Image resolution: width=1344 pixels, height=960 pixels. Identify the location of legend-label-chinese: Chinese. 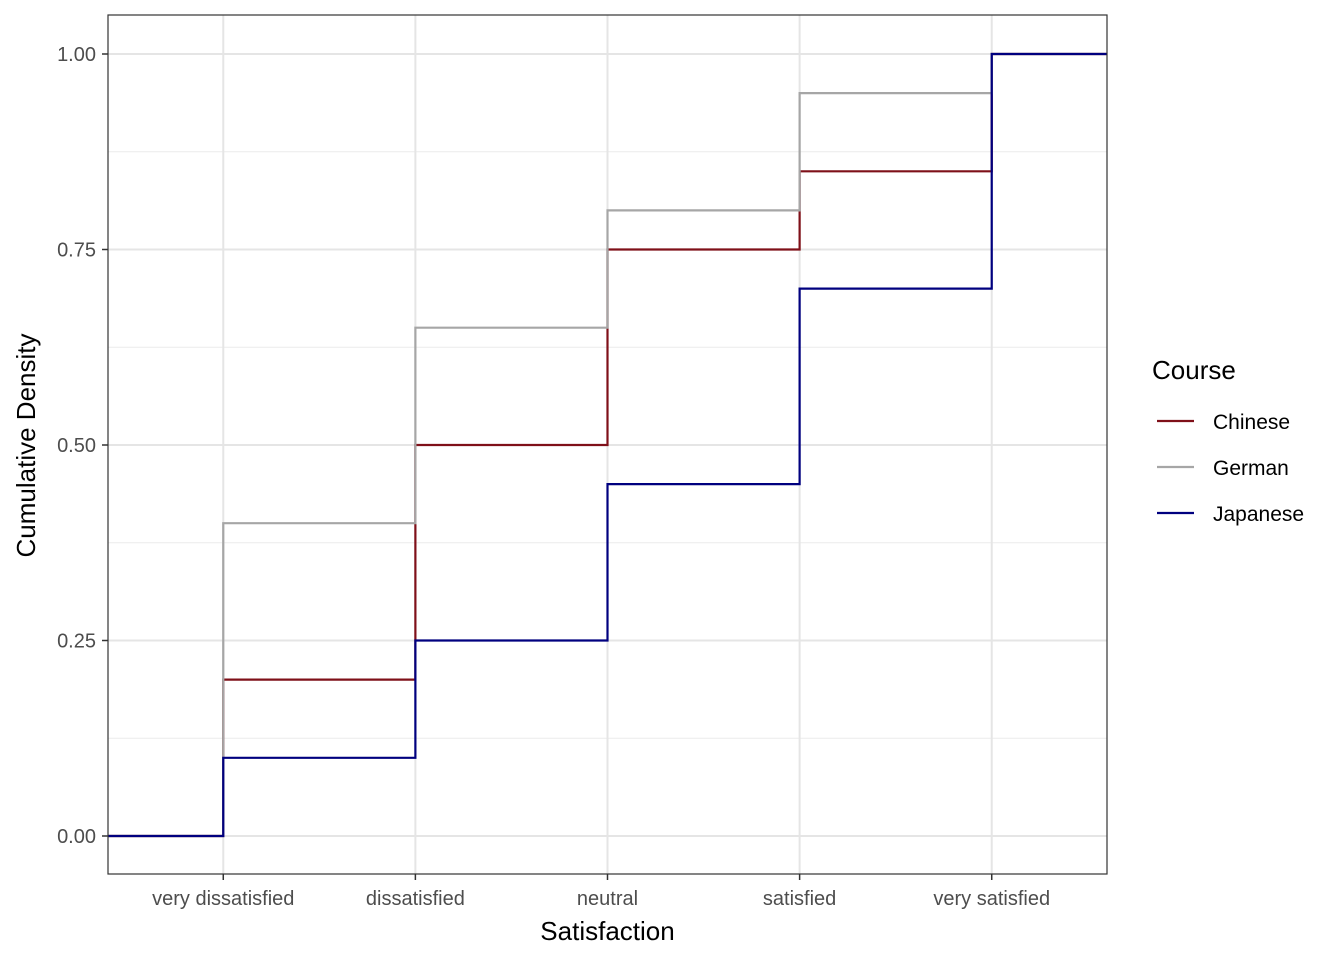
(1251, 422).